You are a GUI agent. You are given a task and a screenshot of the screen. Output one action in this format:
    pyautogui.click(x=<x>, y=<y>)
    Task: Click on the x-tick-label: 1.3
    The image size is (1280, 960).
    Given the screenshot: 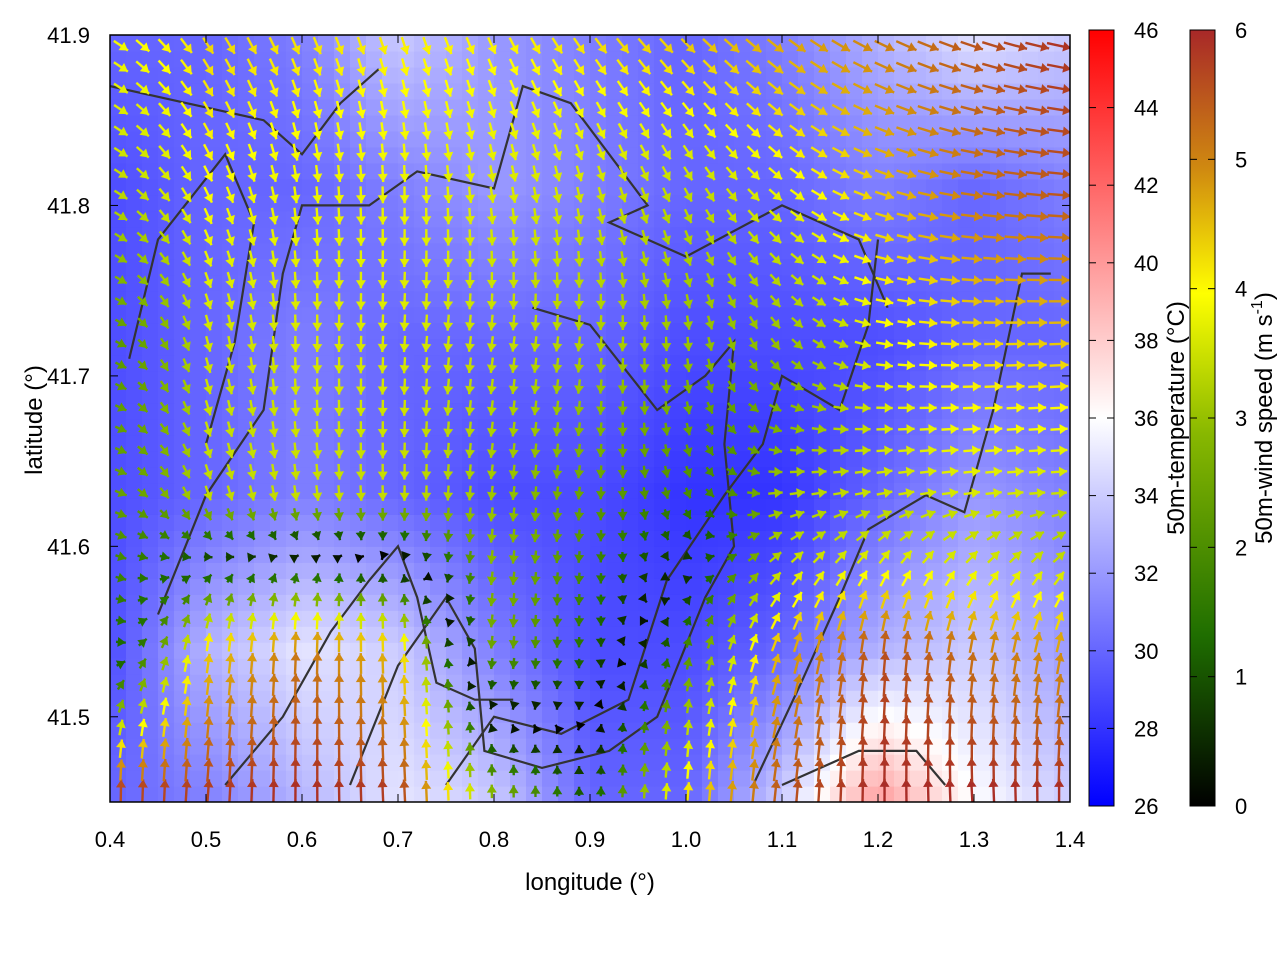 What is the action you would take?
    pyautogui.click(x=974, y=839)
    